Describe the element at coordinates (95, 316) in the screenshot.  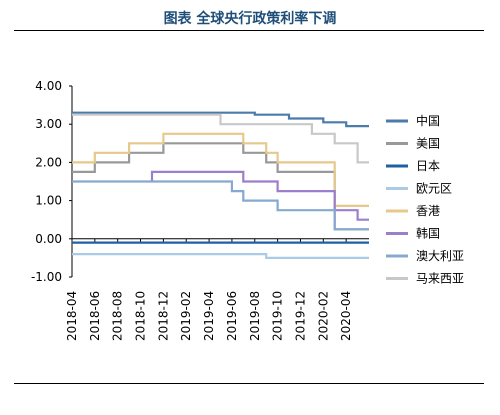
I see `x-tick-label: 2018-06` at that location.